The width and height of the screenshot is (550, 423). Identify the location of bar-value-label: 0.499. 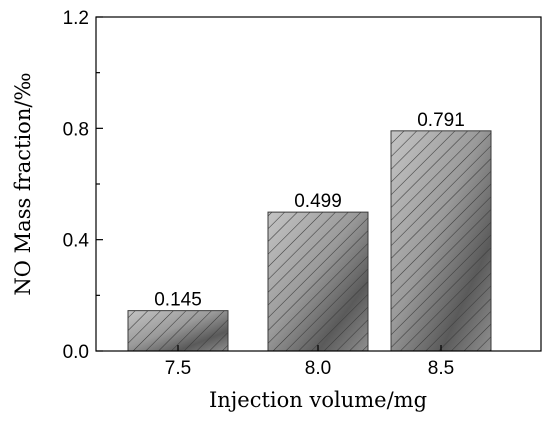
(318, 201).